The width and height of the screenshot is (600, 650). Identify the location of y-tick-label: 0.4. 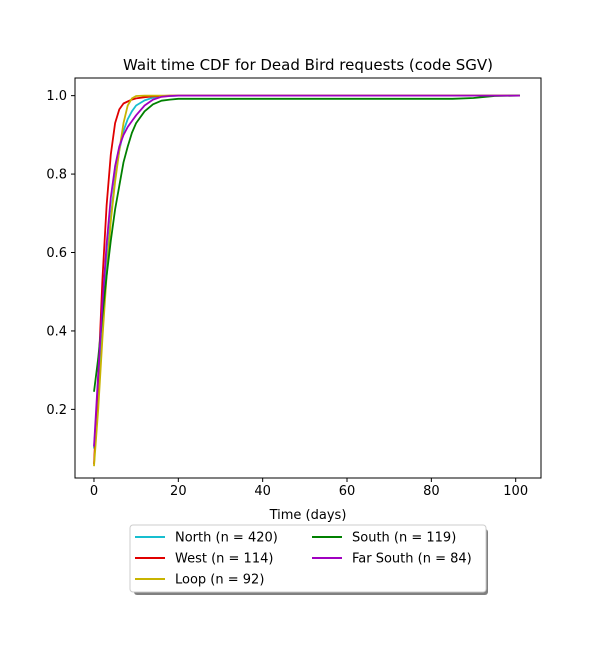
(56, 331).